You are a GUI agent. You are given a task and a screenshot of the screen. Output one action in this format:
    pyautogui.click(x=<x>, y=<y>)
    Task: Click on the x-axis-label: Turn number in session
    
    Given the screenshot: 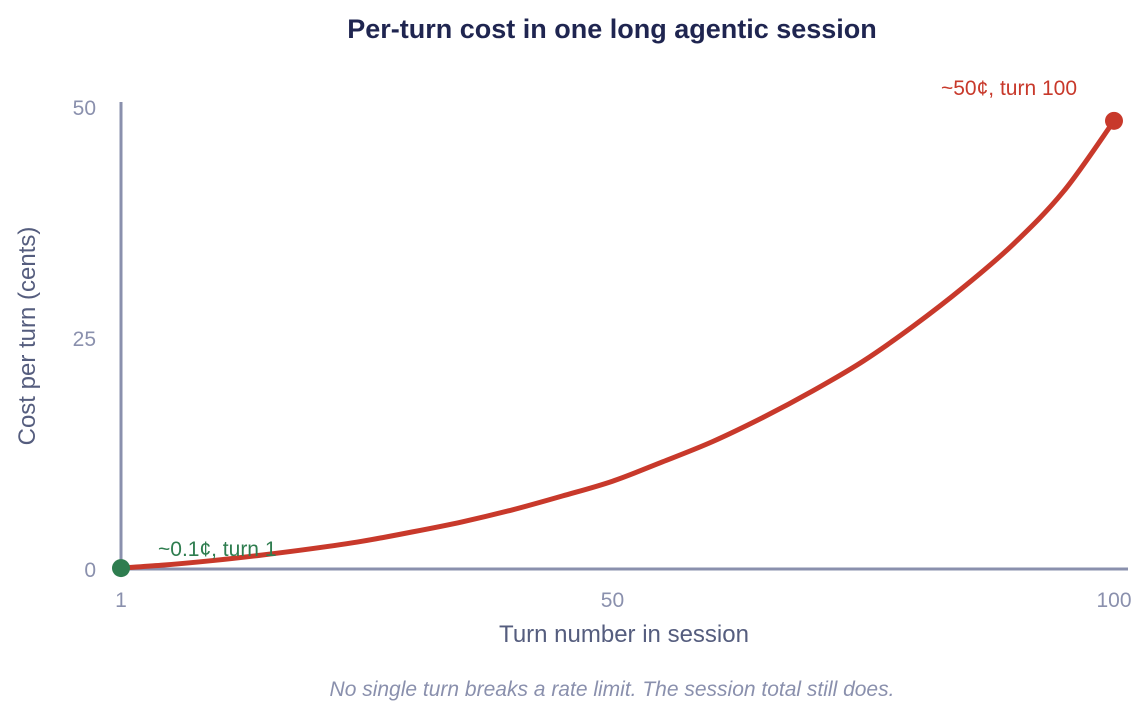 What is the action you would take?
    pyautogui.click(x=624, y=634)
    